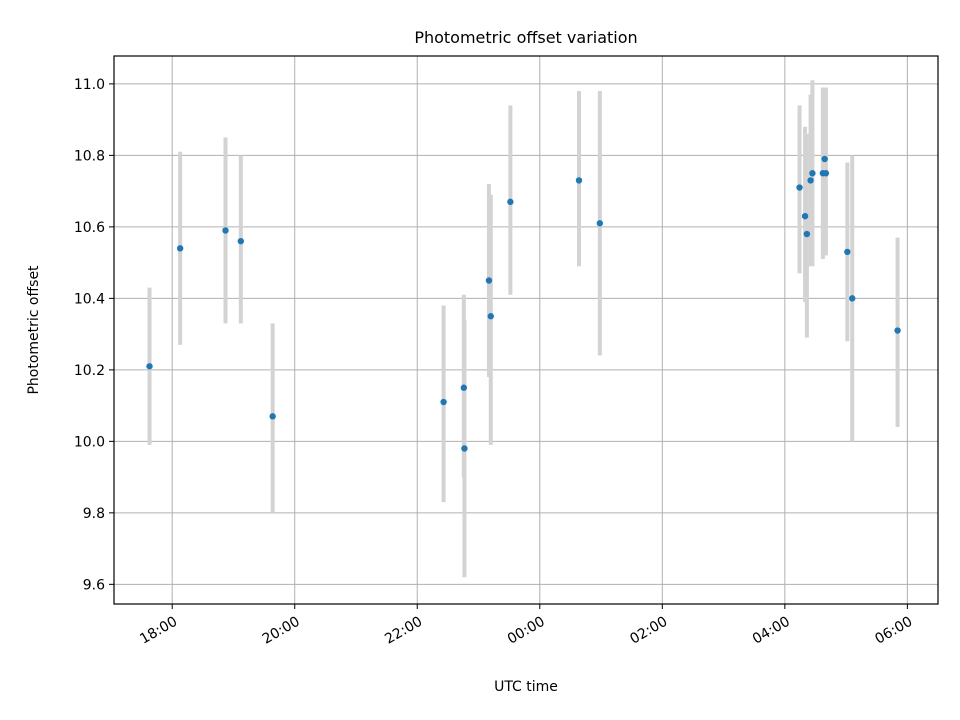  I want to click on y-tick-label: 9.8, so click(94, 514).